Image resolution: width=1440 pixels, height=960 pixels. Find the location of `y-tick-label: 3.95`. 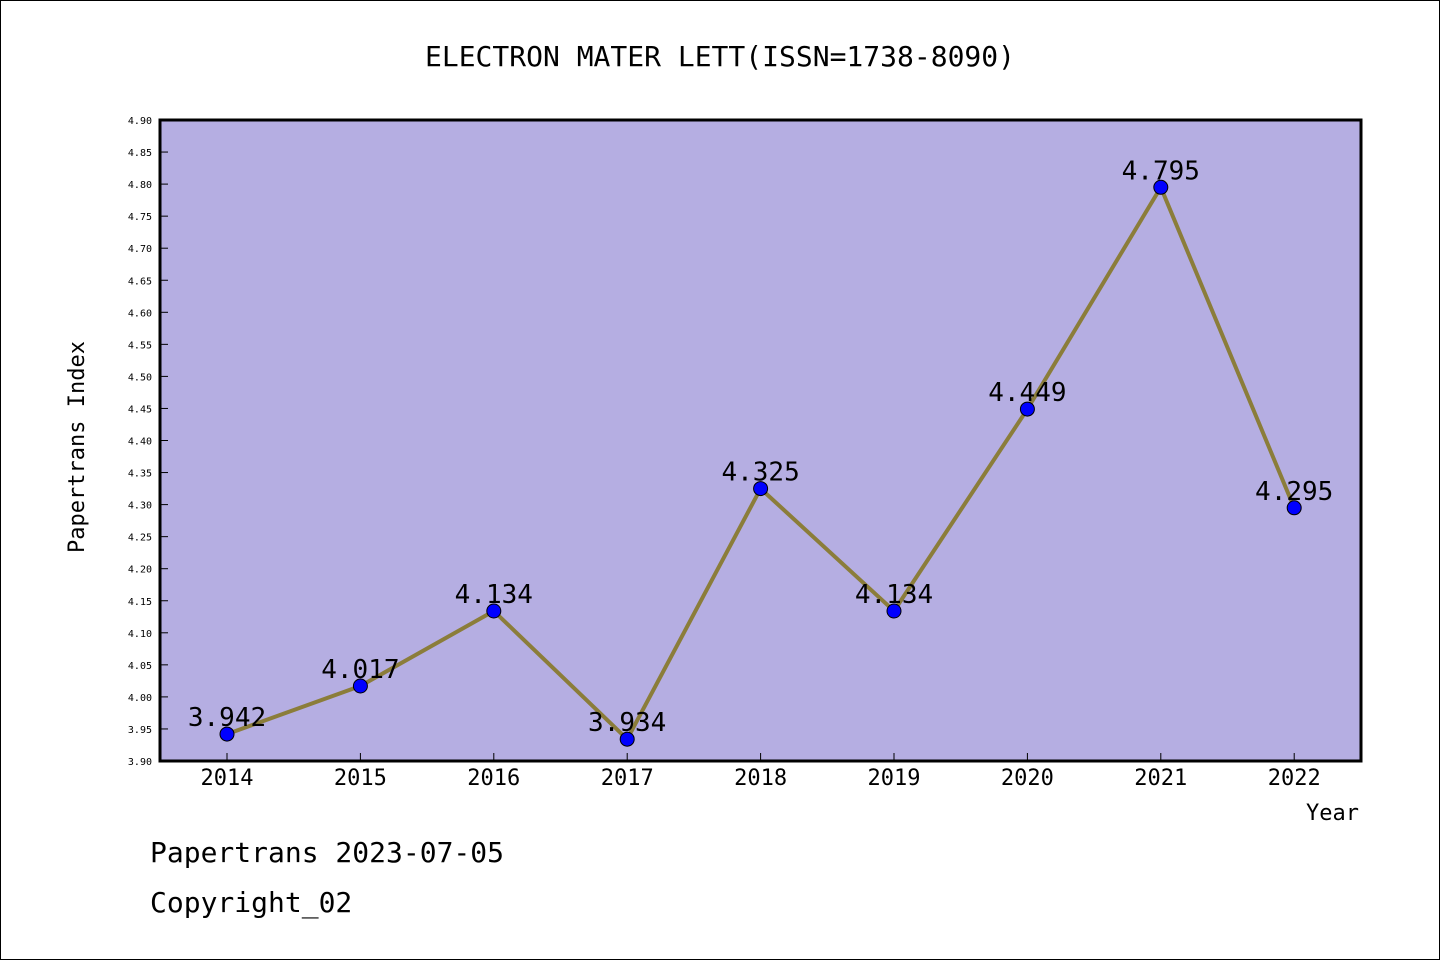

y-tick-label: 3.95 is located at coordinates (140, 730).